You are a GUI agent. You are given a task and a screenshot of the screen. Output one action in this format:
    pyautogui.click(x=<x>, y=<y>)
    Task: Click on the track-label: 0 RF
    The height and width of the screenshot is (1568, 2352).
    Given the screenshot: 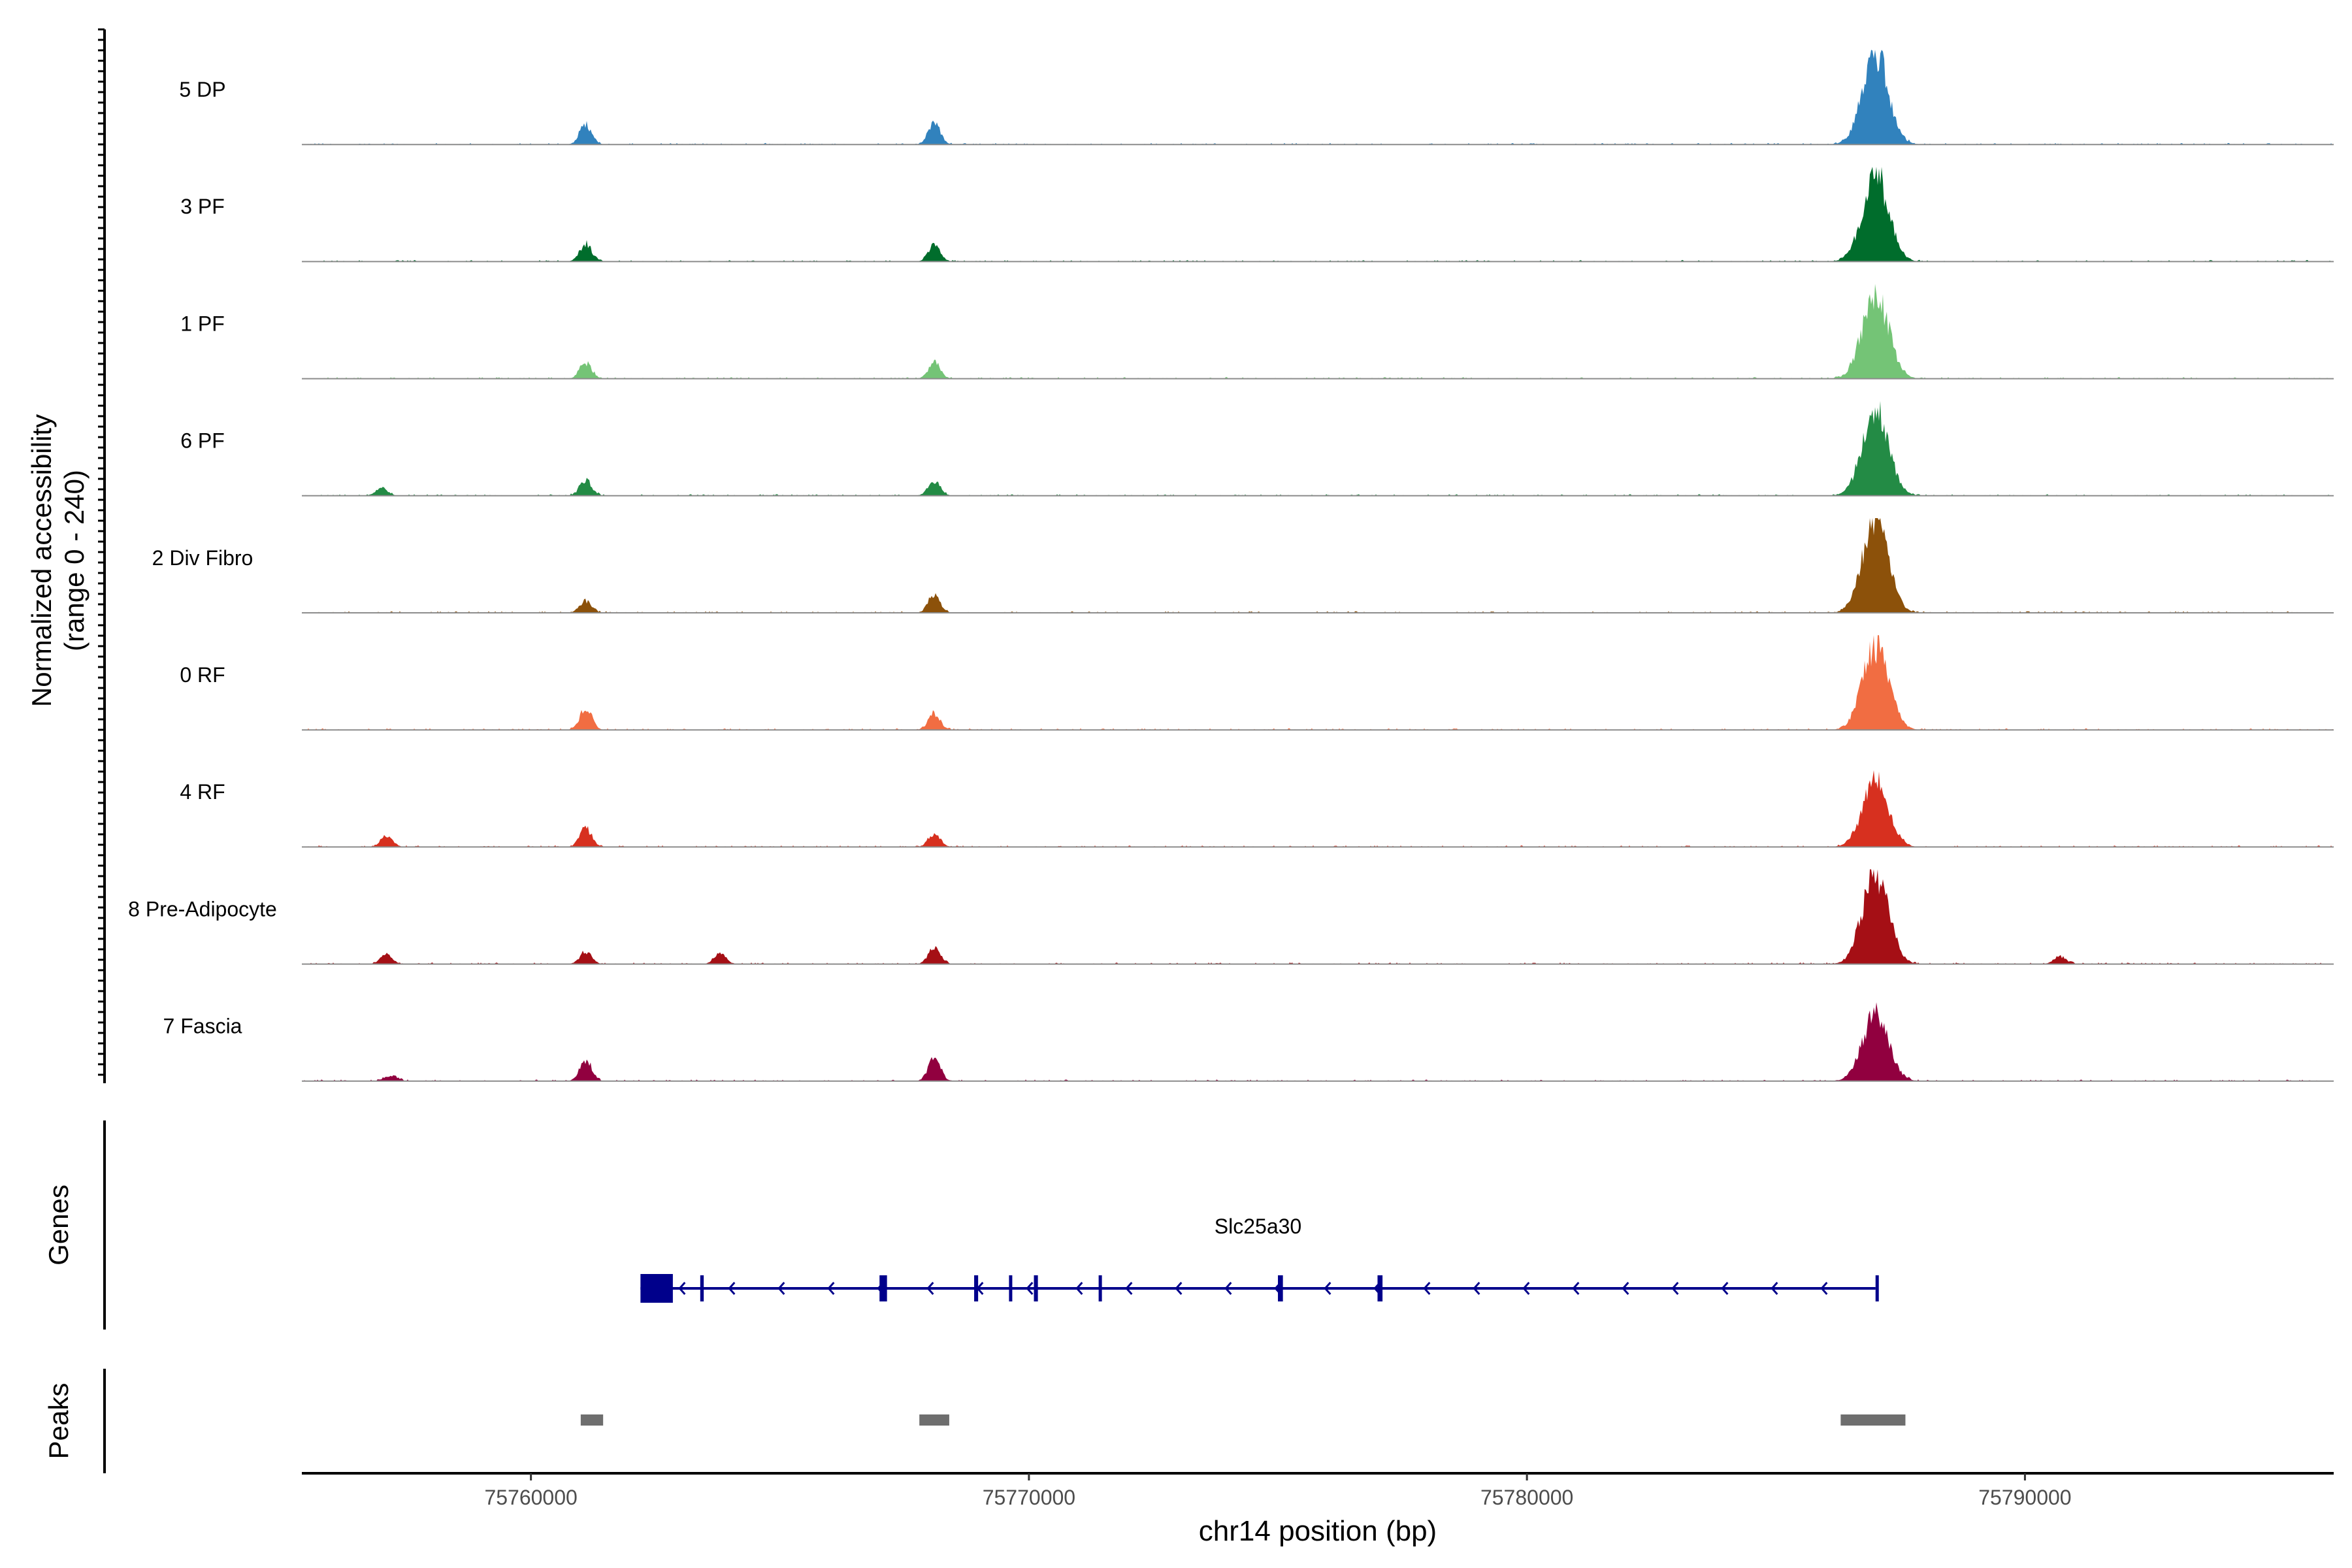 What is the action you would take?
    pyautogui.click(x=202, y=675)
    